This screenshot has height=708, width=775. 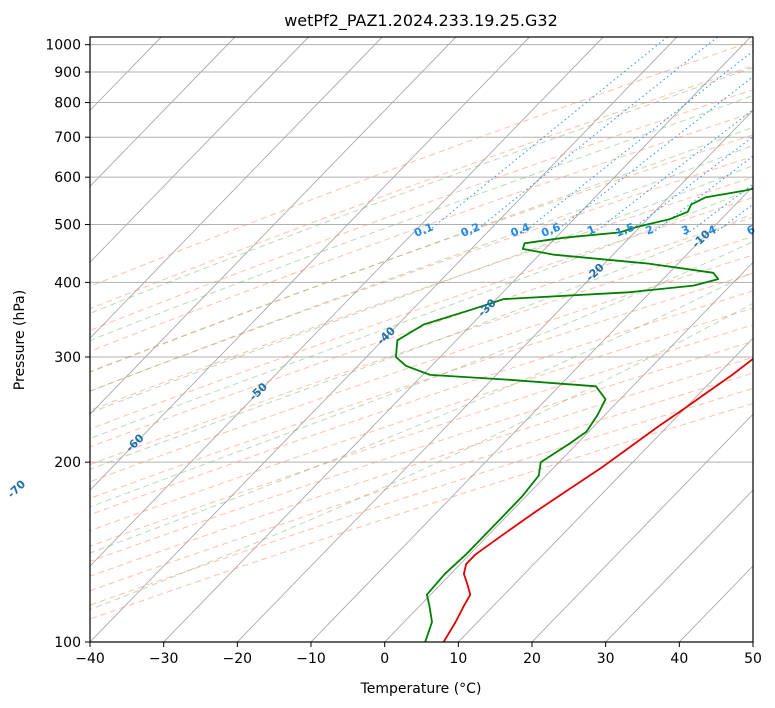 What do you see at coordinates (67, 225) in the screenshot?
I see `y-tick-label: 500` at bounding box center [67, 225].